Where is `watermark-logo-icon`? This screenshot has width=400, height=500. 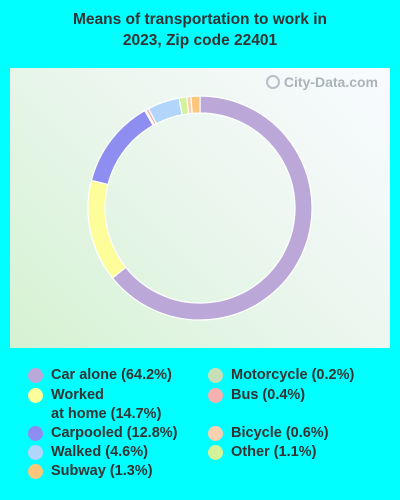
watermark-logo-icon is located at coordinates (272, 82).